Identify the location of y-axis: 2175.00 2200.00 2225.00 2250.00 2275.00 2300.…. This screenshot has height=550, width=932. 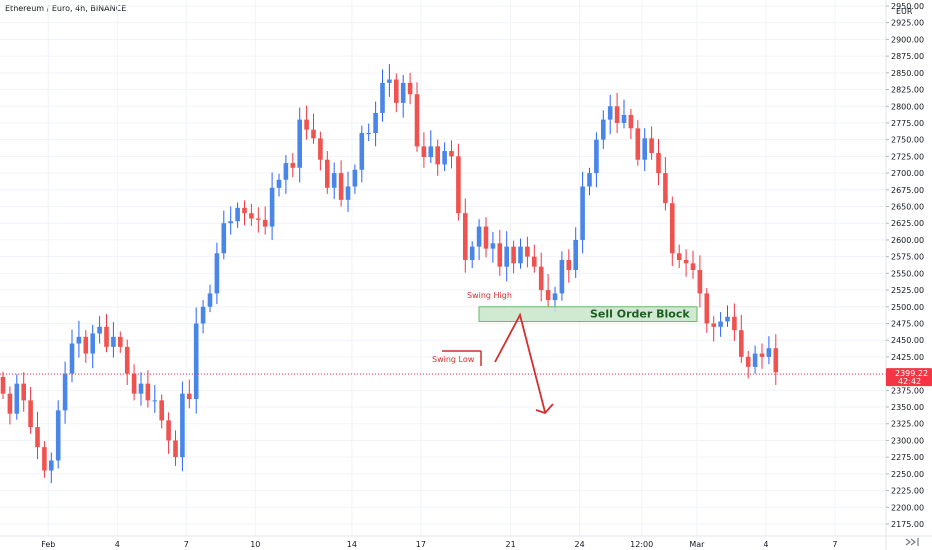
(908, 275).